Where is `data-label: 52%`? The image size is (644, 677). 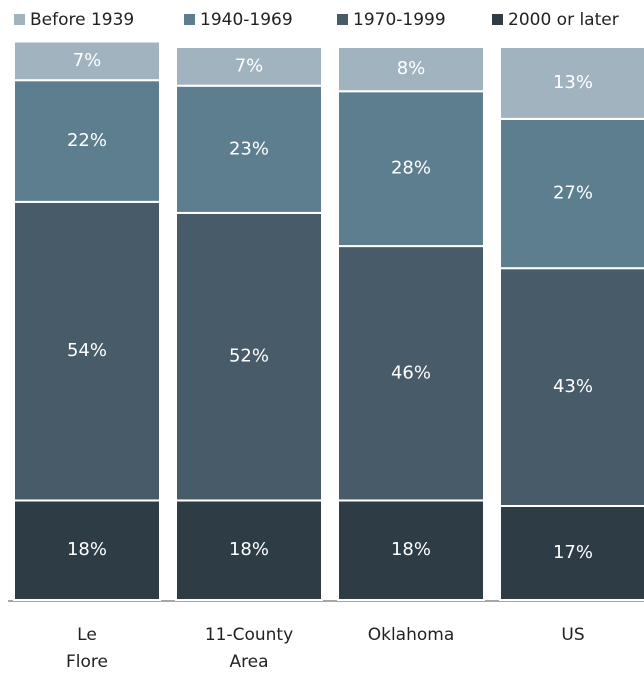 data-label: 52% is located at coordinates (249, 356).